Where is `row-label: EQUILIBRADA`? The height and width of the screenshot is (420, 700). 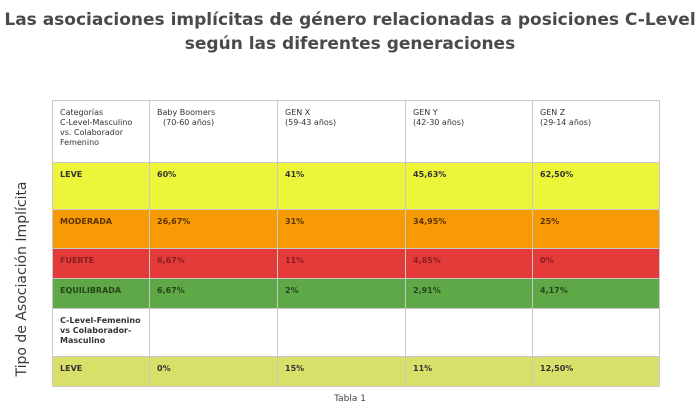
row-label: EQUILIBRADA is located at coordinates (101, 293).